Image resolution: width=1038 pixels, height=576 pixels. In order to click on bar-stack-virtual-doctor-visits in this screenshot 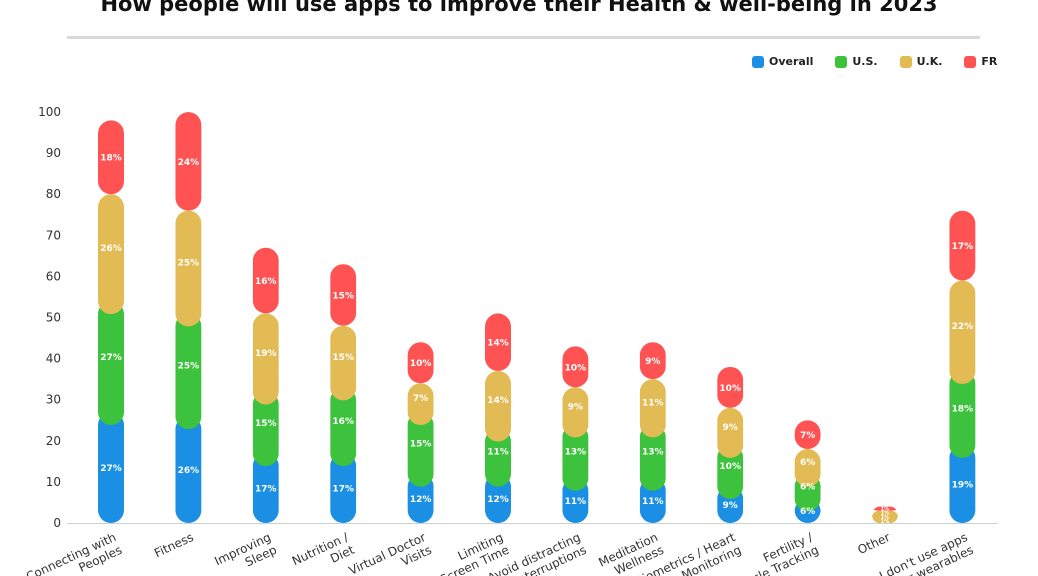, I will do `click(420, 432)`.